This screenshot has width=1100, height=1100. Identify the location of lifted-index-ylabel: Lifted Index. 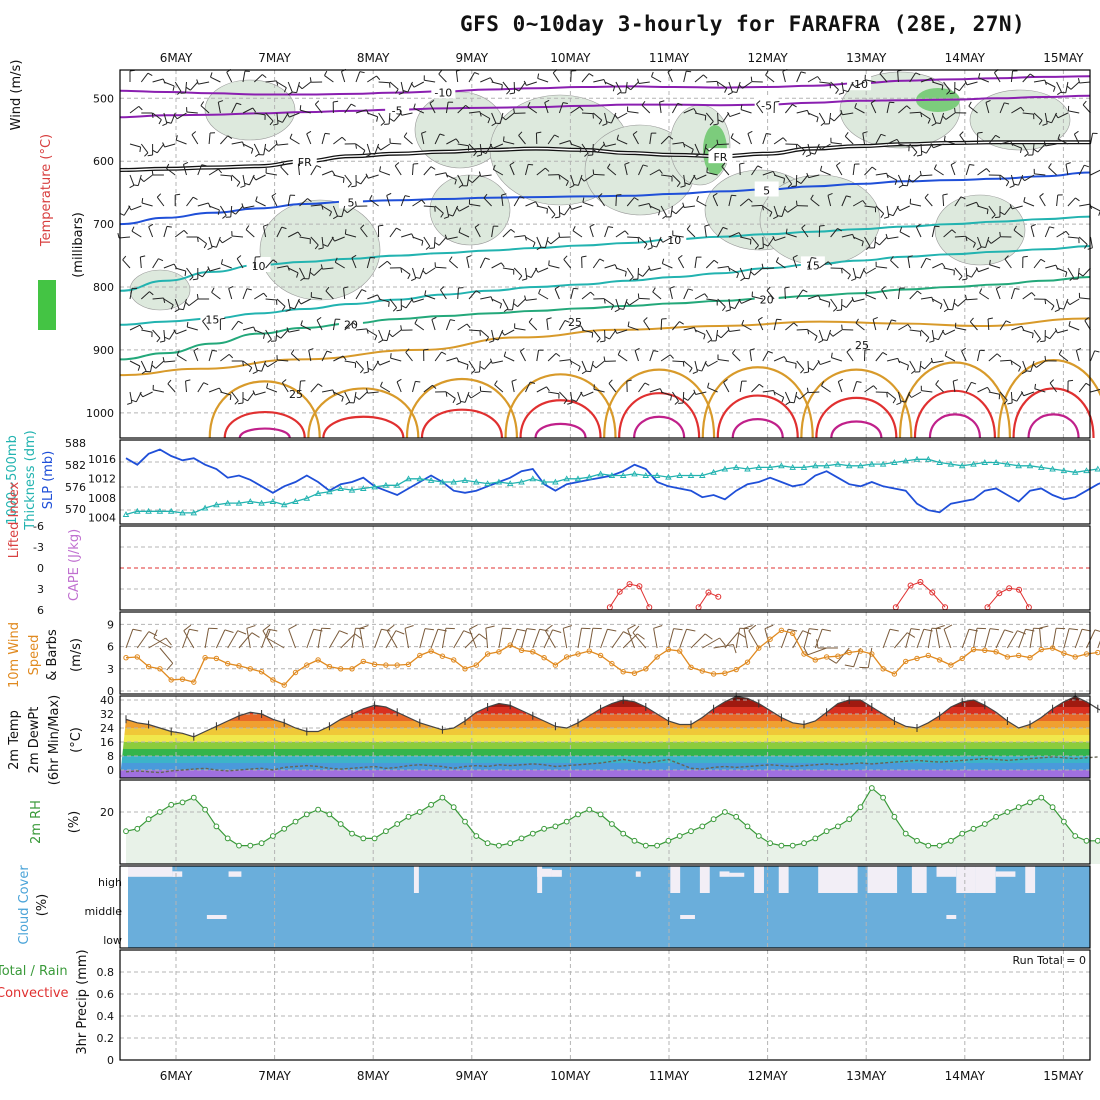
(14, 519).